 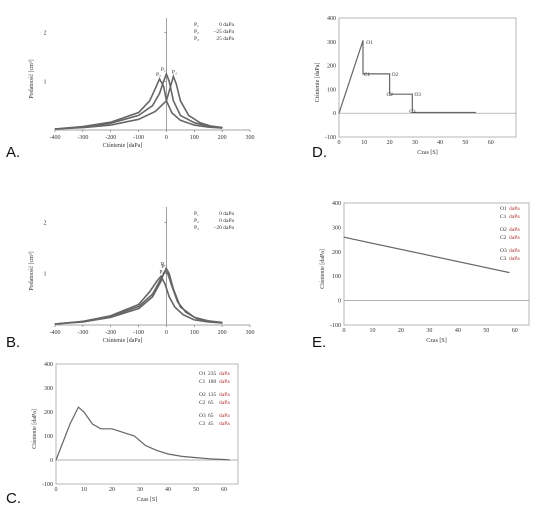 What do you see at coordinates (323, 269) in the screenshot?
I see `y-axis-label: Ciśnienie [daPa]` at bounding box center [323, 269].